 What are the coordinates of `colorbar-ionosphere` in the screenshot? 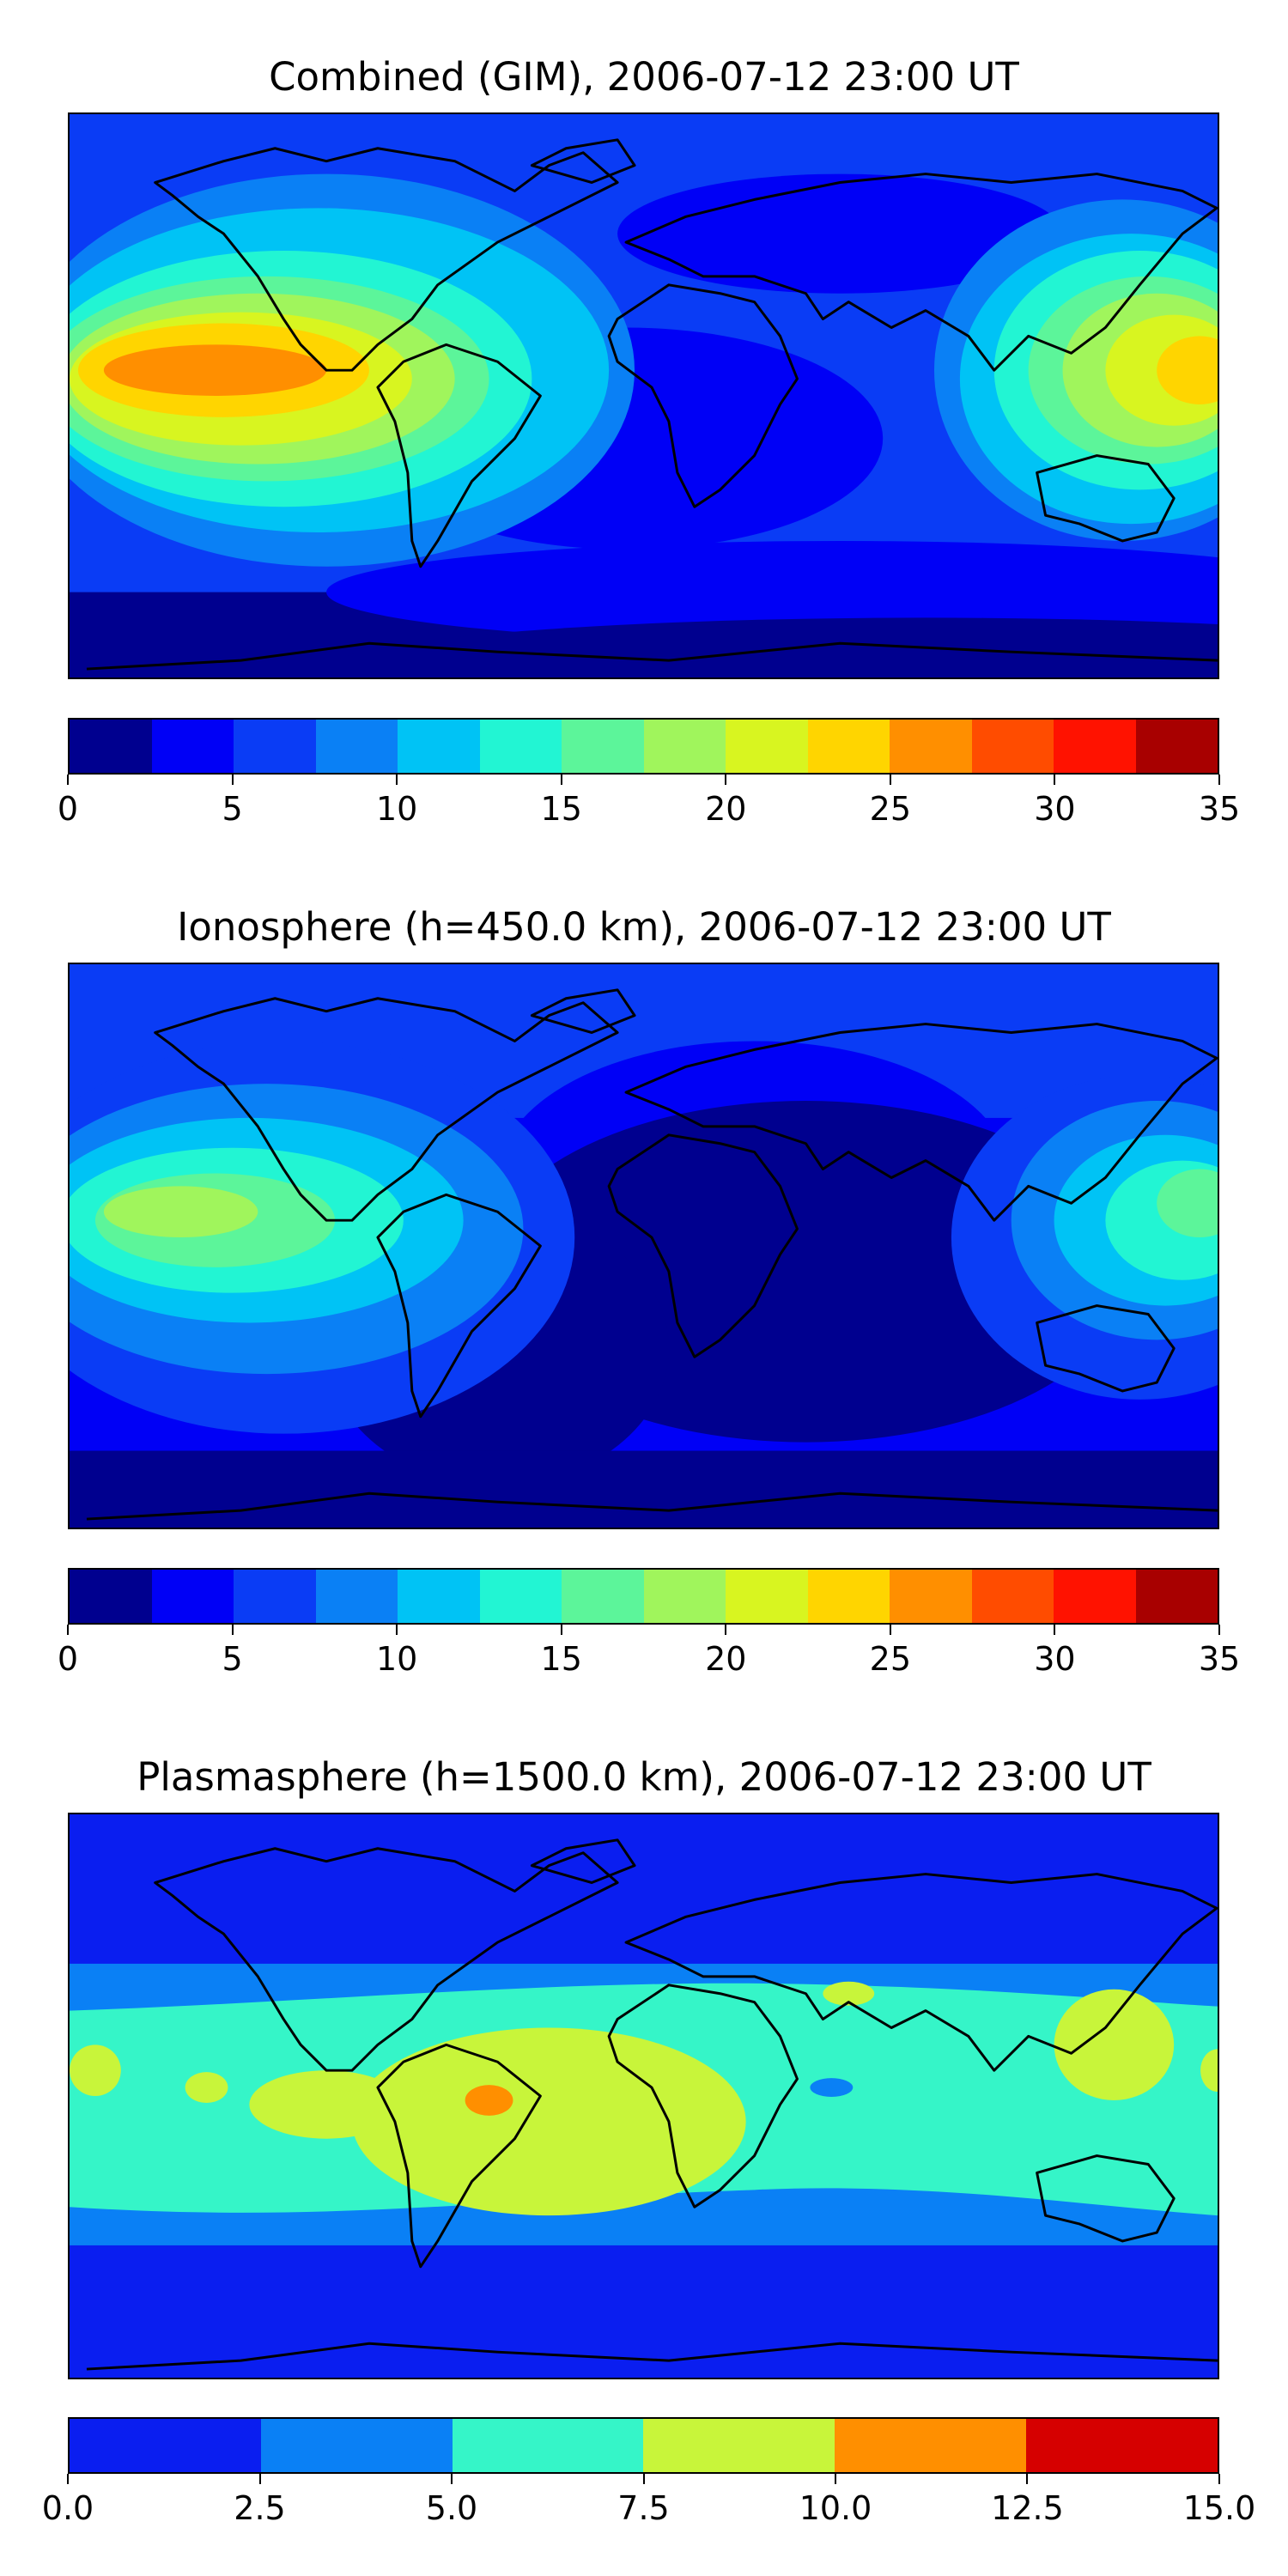 It's located at (643, 1597).